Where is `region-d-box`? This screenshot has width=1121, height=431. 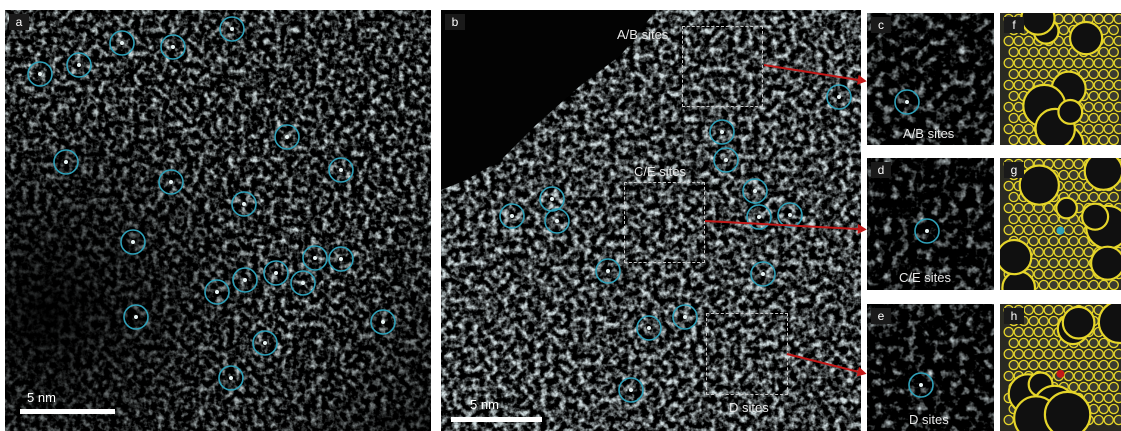 region-d-box is located at coordinates (747, 354).